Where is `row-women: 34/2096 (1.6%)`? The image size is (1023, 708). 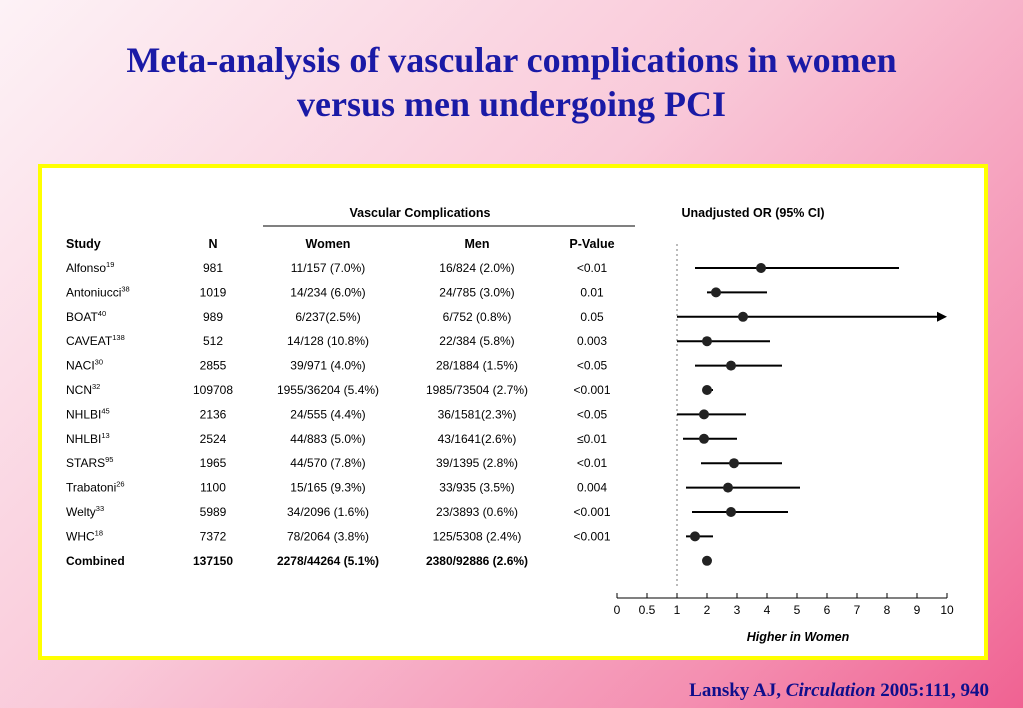
row-women: 34/2096 (1.6%) is located at coordinates (328, 512).